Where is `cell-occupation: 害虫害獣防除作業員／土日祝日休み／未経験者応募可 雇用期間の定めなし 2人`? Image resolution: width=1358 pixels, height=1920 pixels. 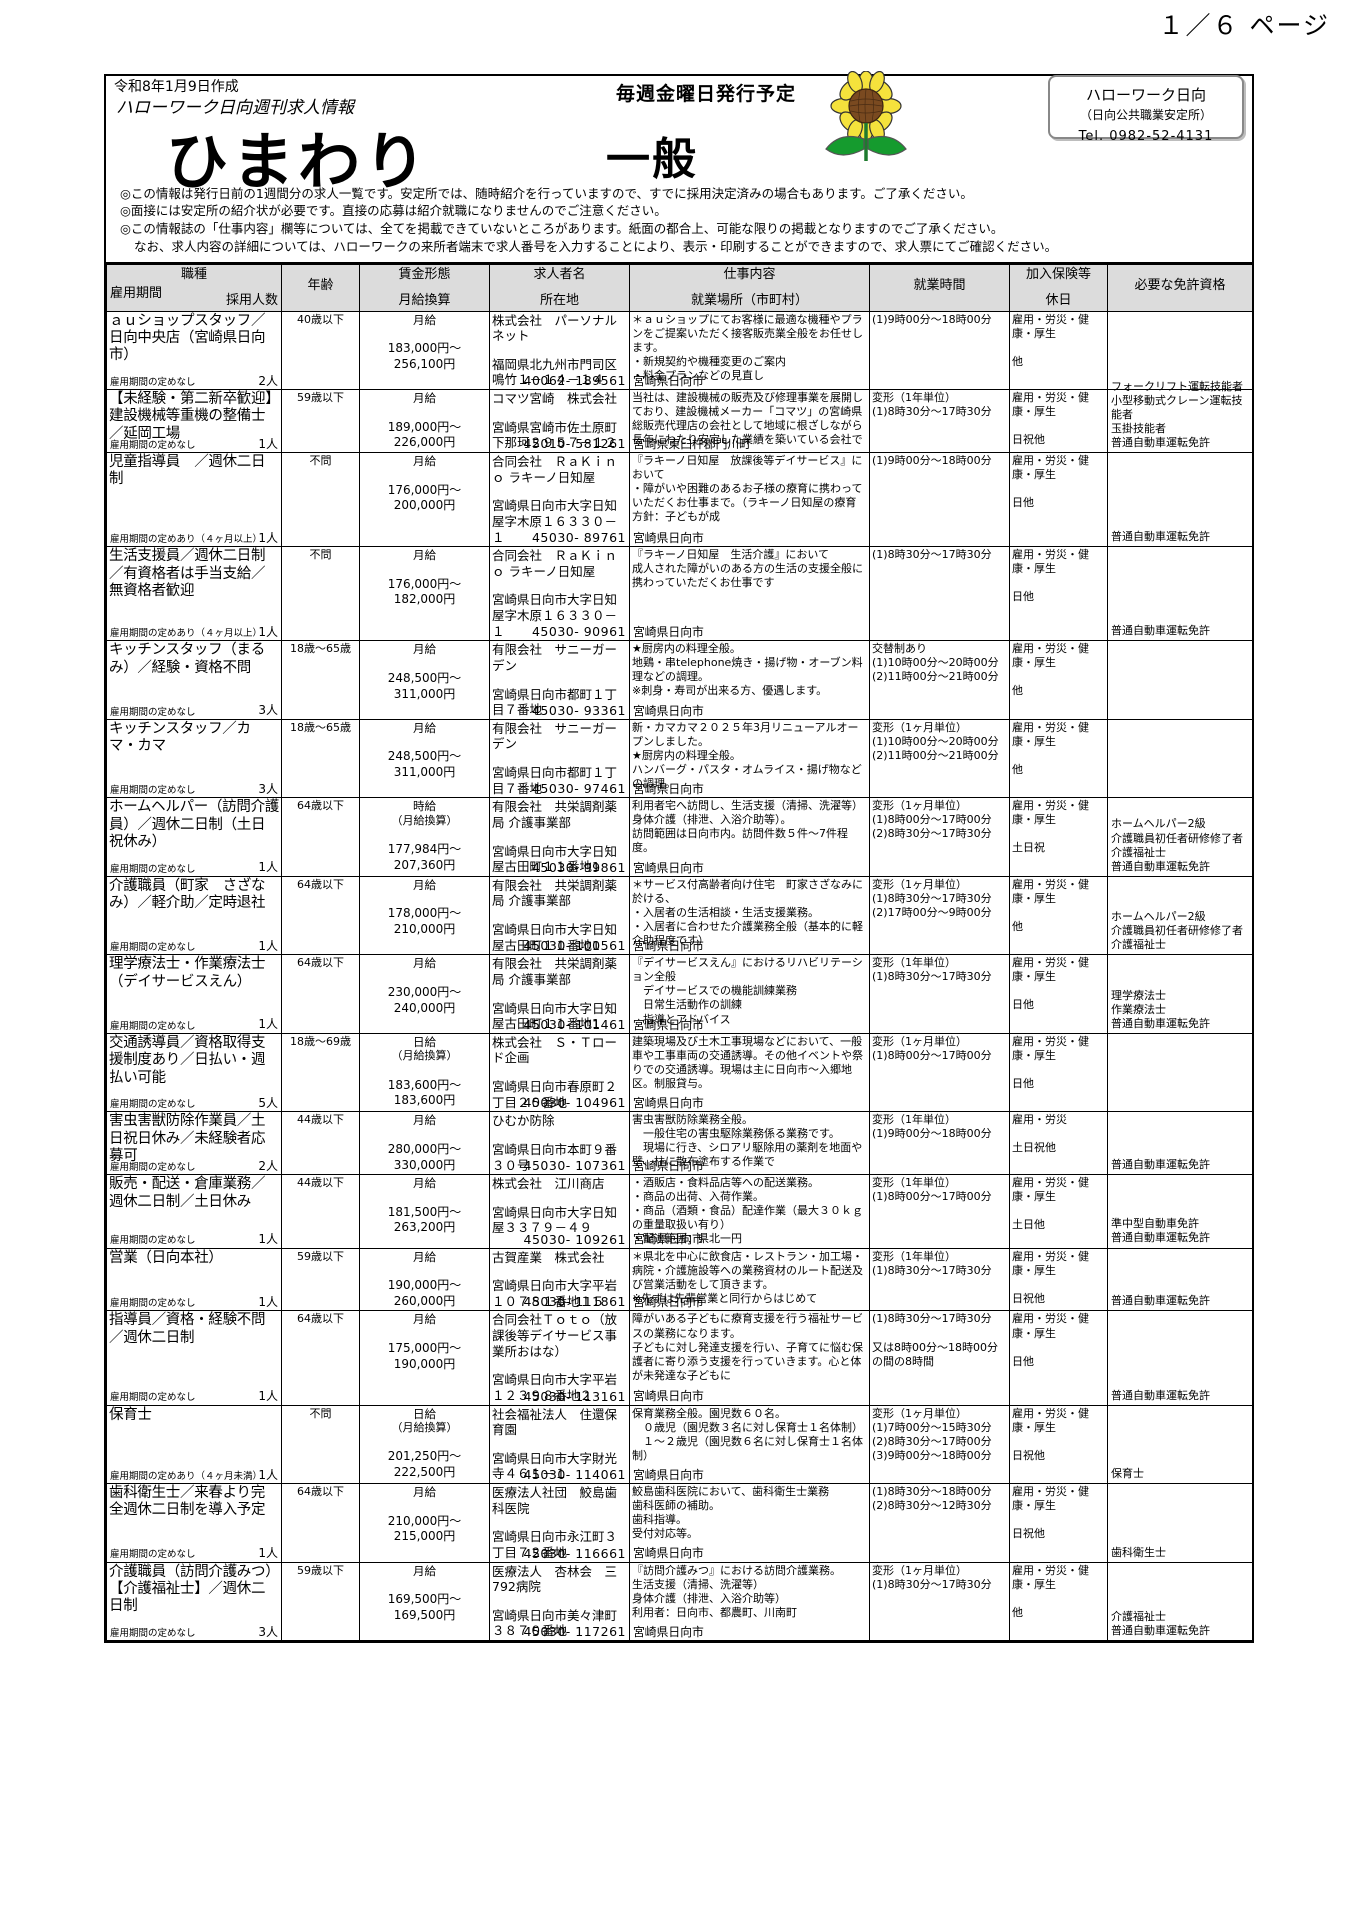
cell-occupation: 害虫害獣防除作業員／土日祝日休み／未経験者応募可 雇用期間の定めなし 2人 is located at coordinates (194, 1143).